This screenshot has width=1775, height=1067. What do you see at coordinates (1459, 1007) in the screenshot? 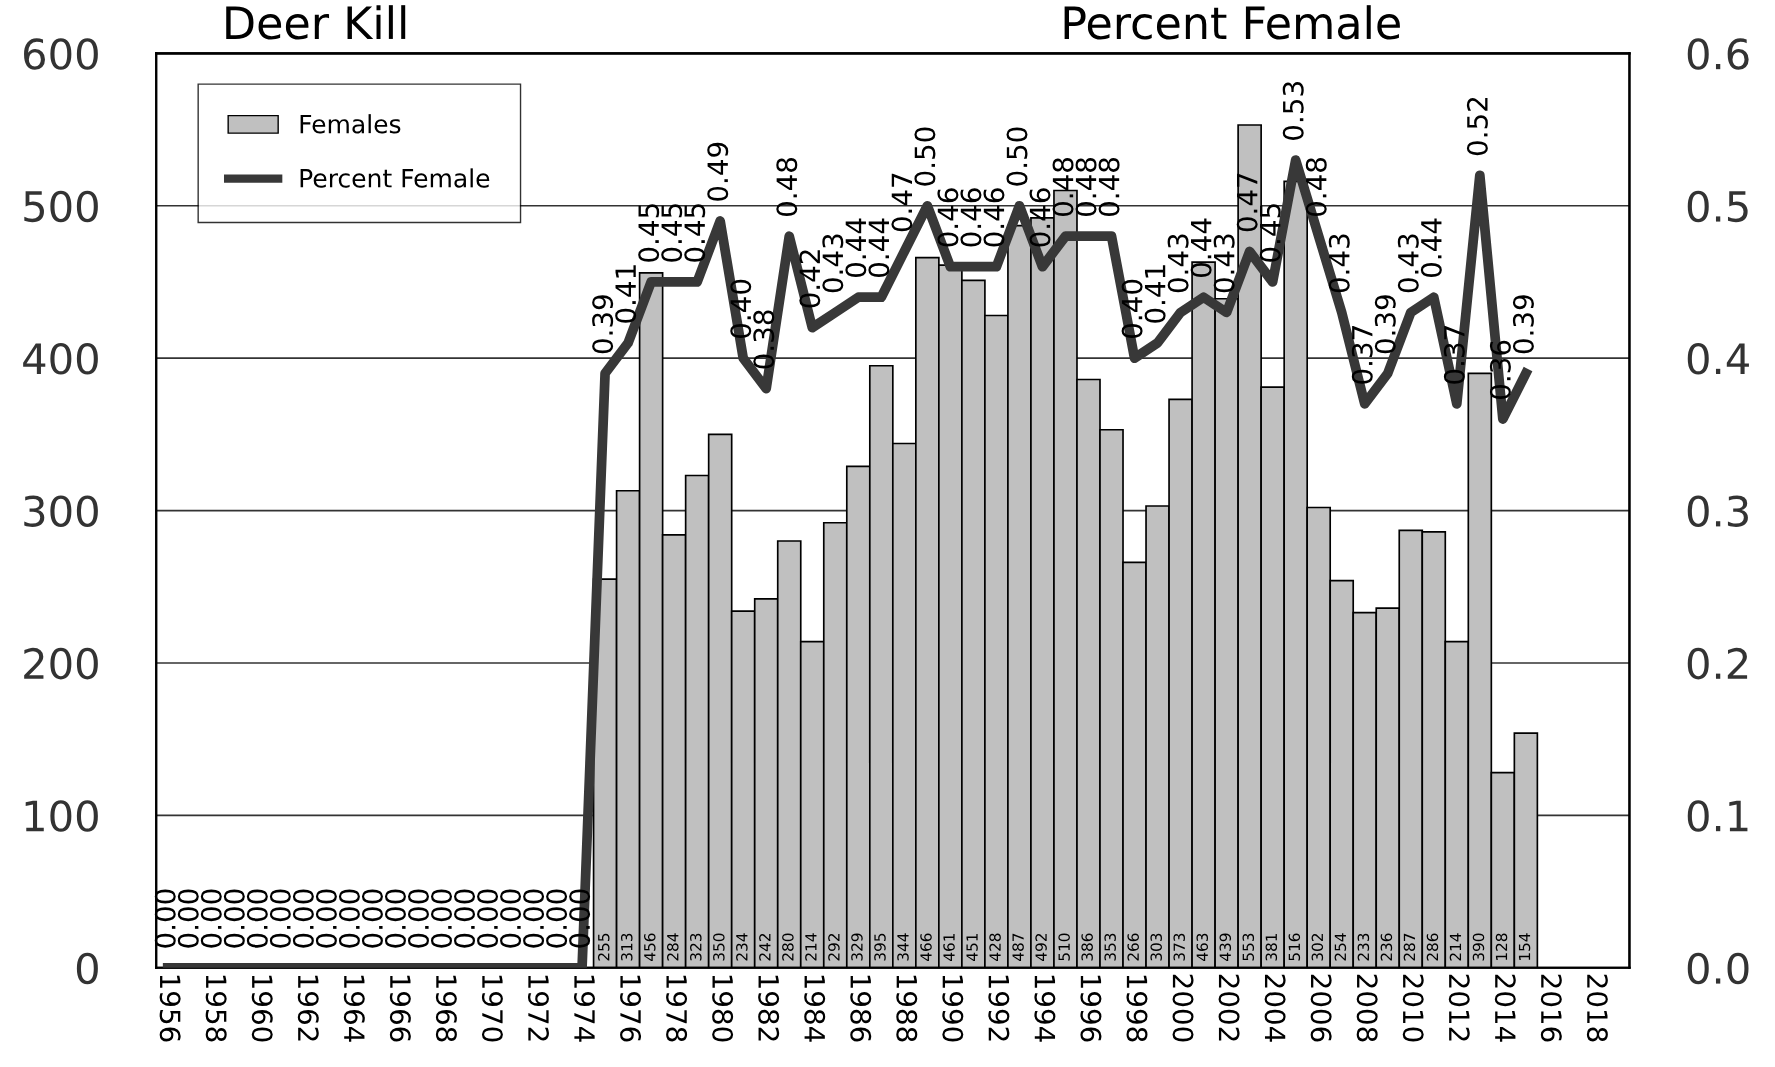
I see `x-tick-label: 2012` at bounding box center [1459, 1007].